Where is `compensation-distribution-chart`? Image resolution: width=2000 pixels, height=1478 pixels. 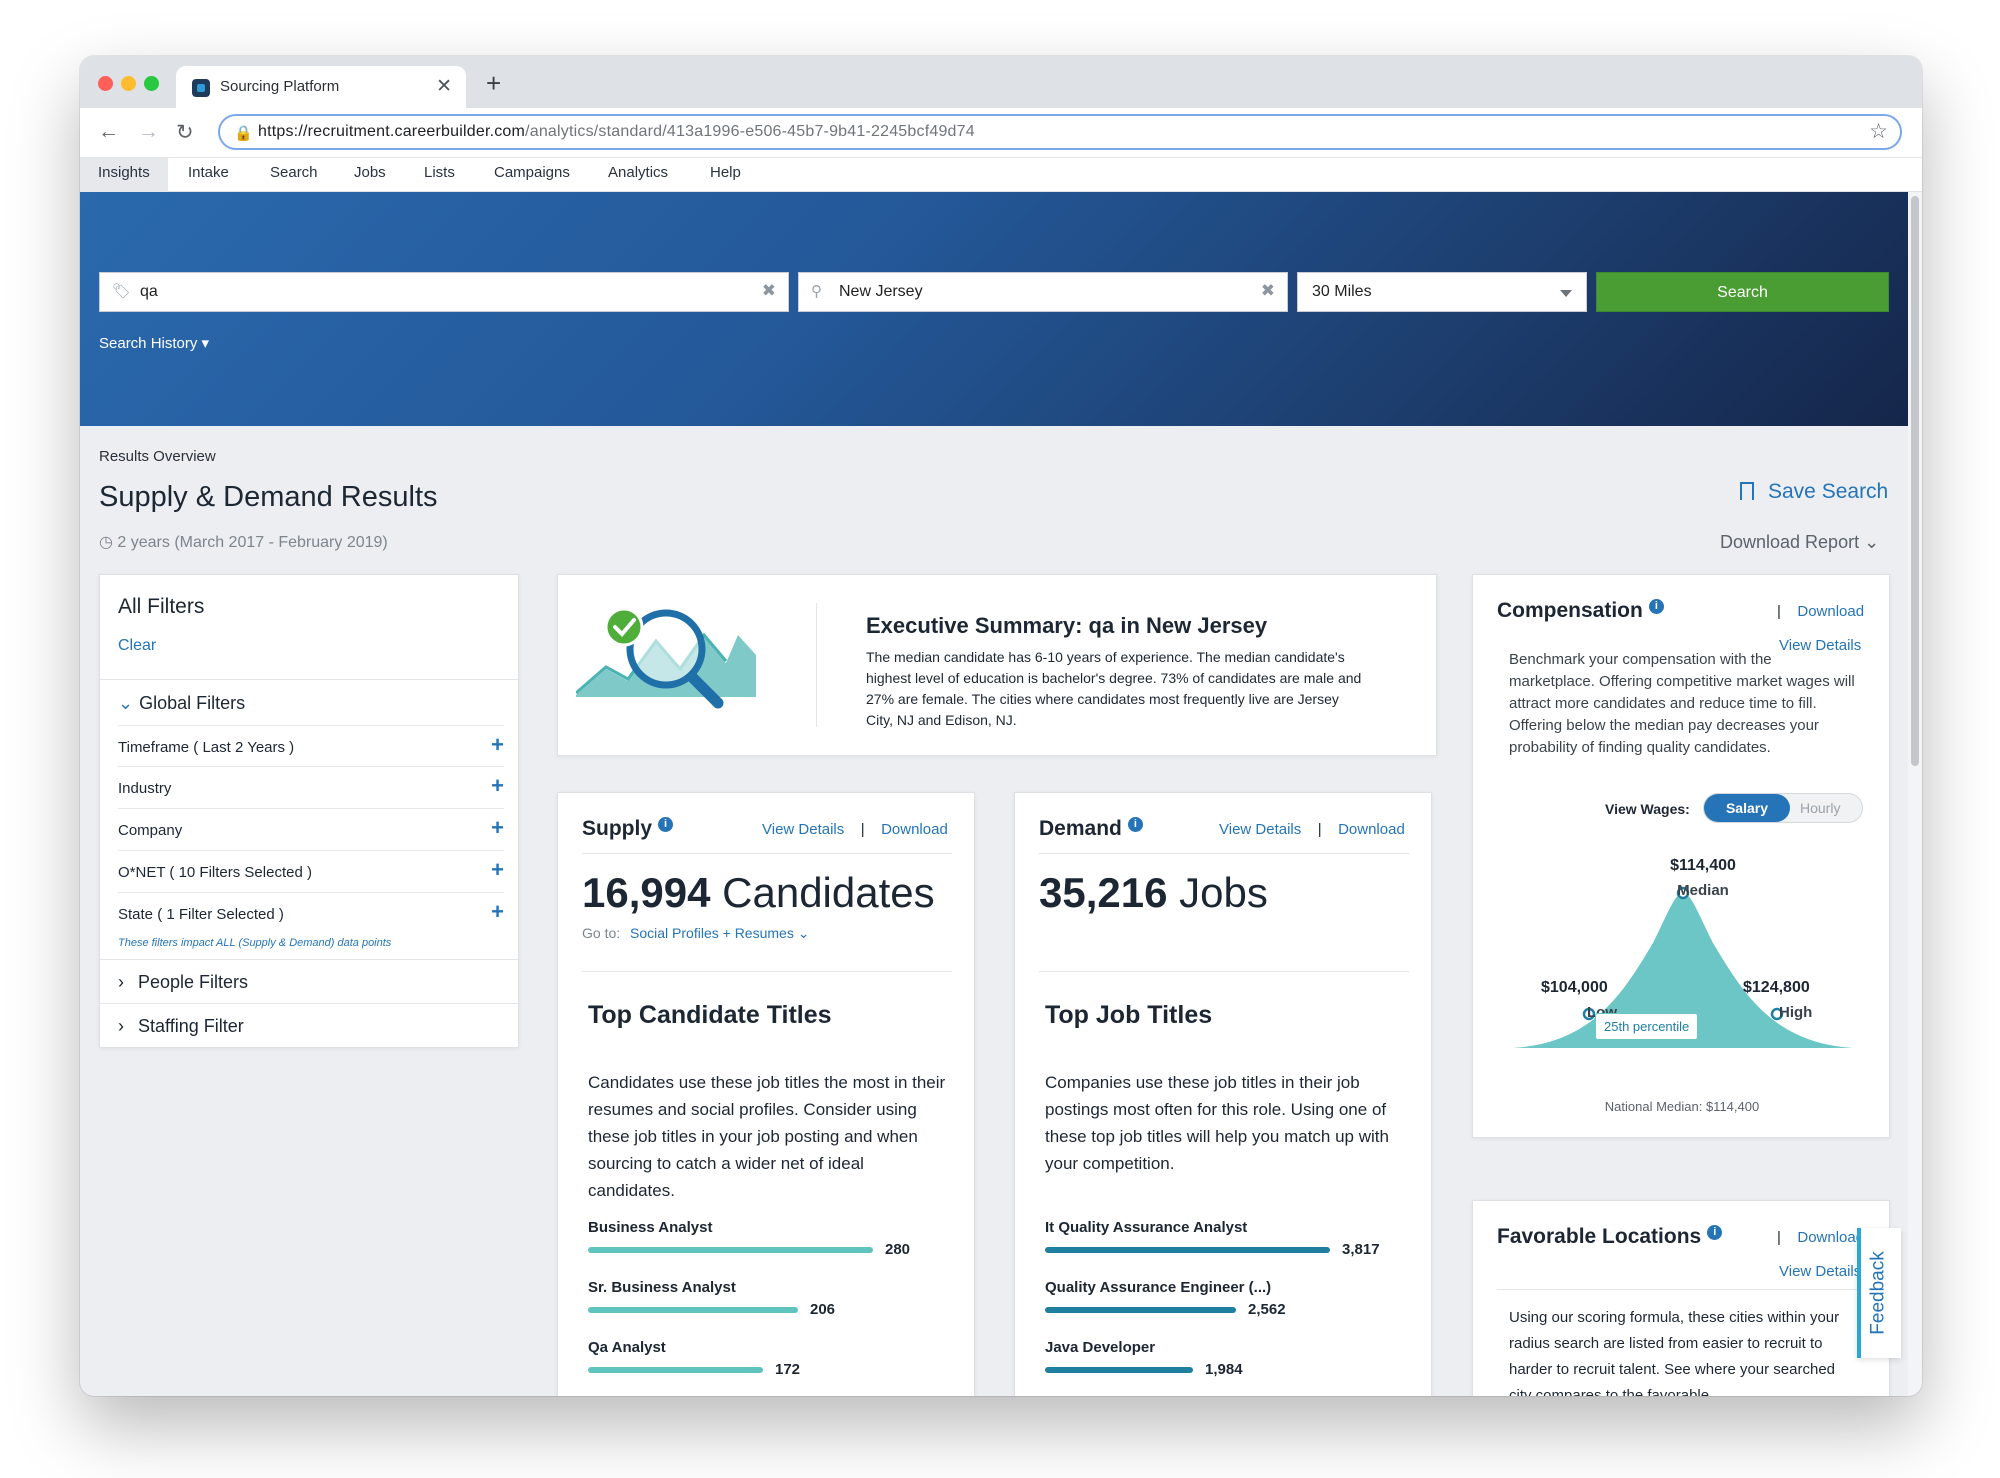 compensation-distribution-chart is located at coordinates (1683, 967).